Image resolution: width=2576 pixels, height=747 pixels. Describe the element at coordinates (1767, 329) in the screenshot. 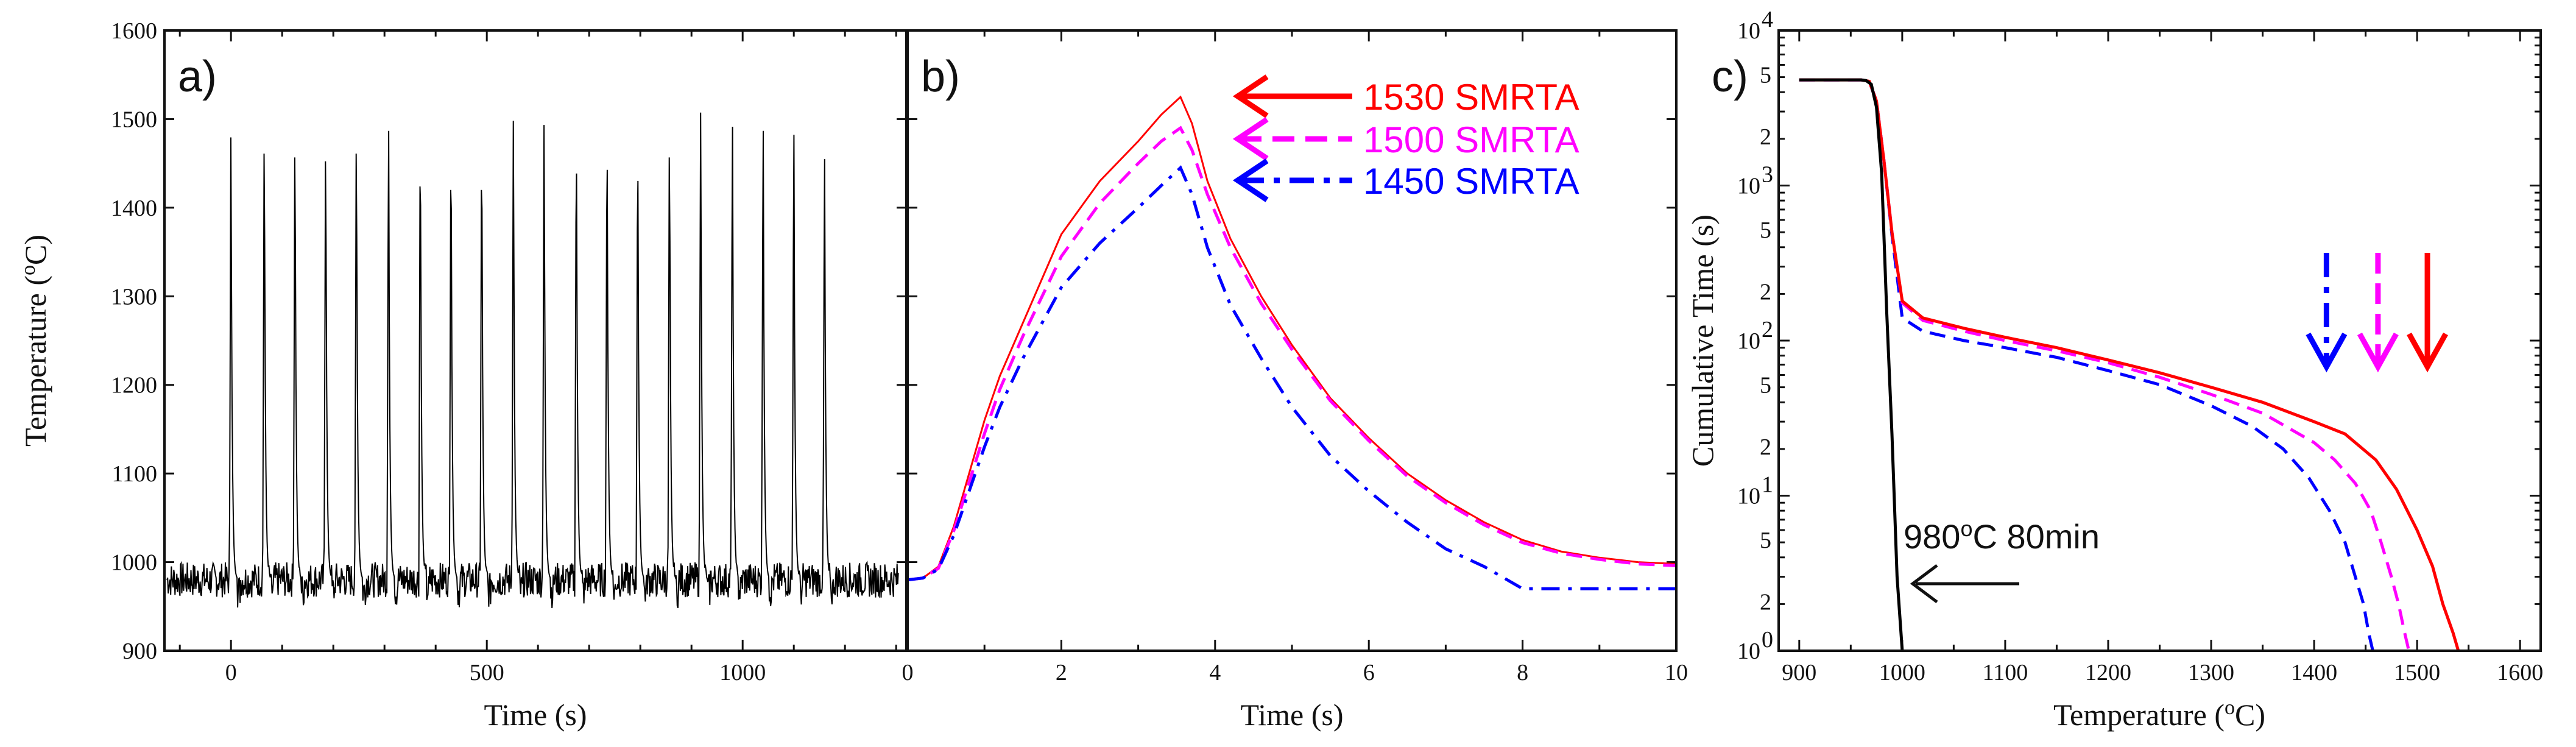

I see `panel-c-ytick-exponent: 2` at that location.